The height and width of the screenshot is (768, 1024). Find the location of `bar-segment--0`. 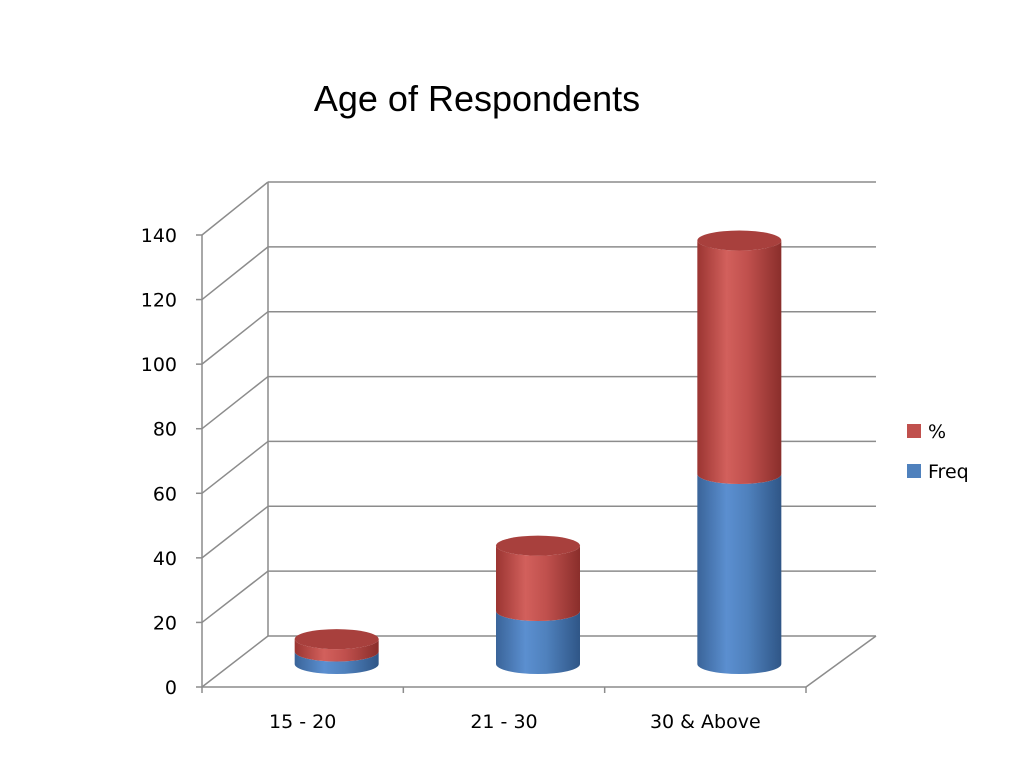

bar-segment--0 is located at coordinates (336, 650).